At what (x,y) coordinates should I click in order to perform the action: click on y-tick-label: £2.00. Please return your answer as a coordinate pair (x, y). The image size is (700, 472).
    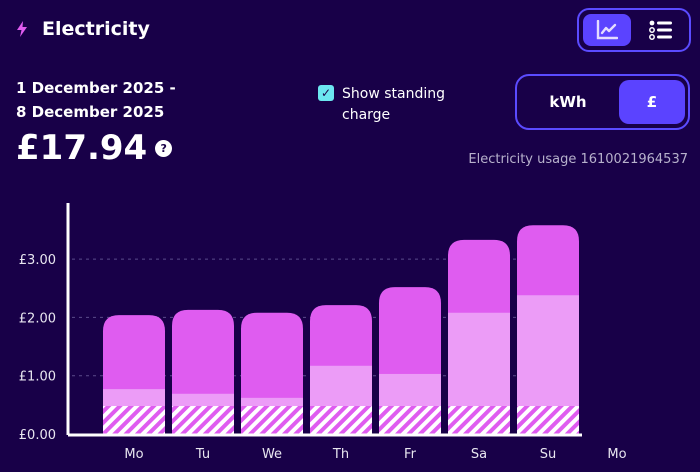
    Looking at the image, I should click on (37, 318).